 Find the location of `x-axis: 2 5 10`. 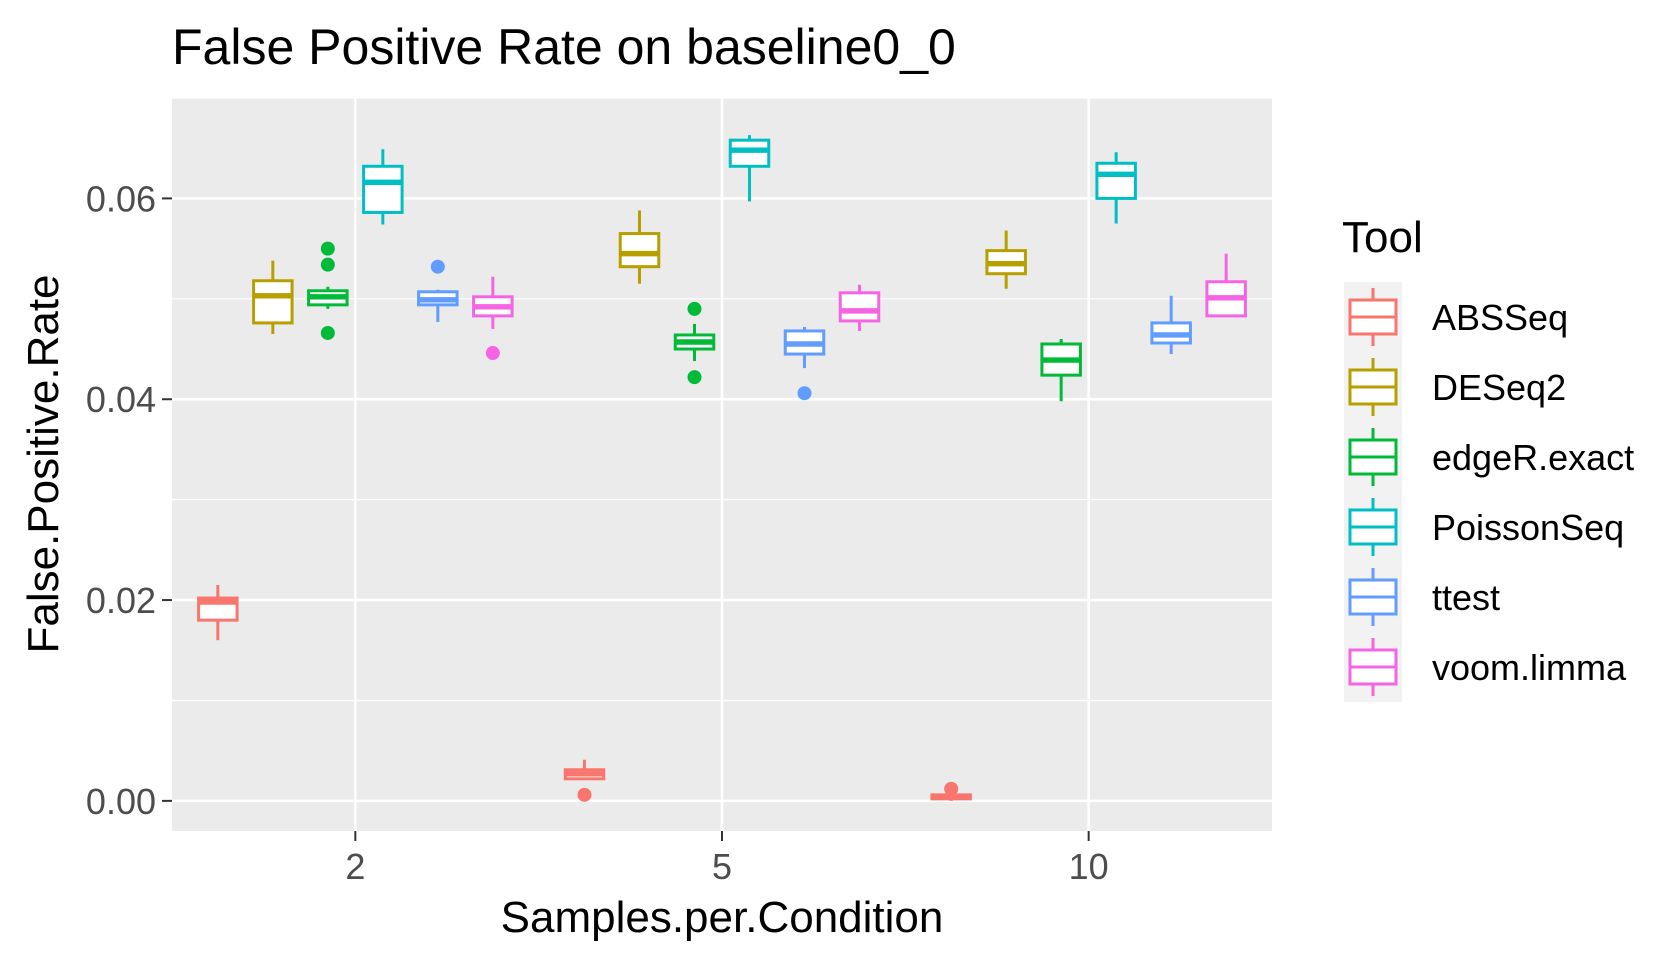

x-axis: 2 5 10 is located at coordinates (727, 859).